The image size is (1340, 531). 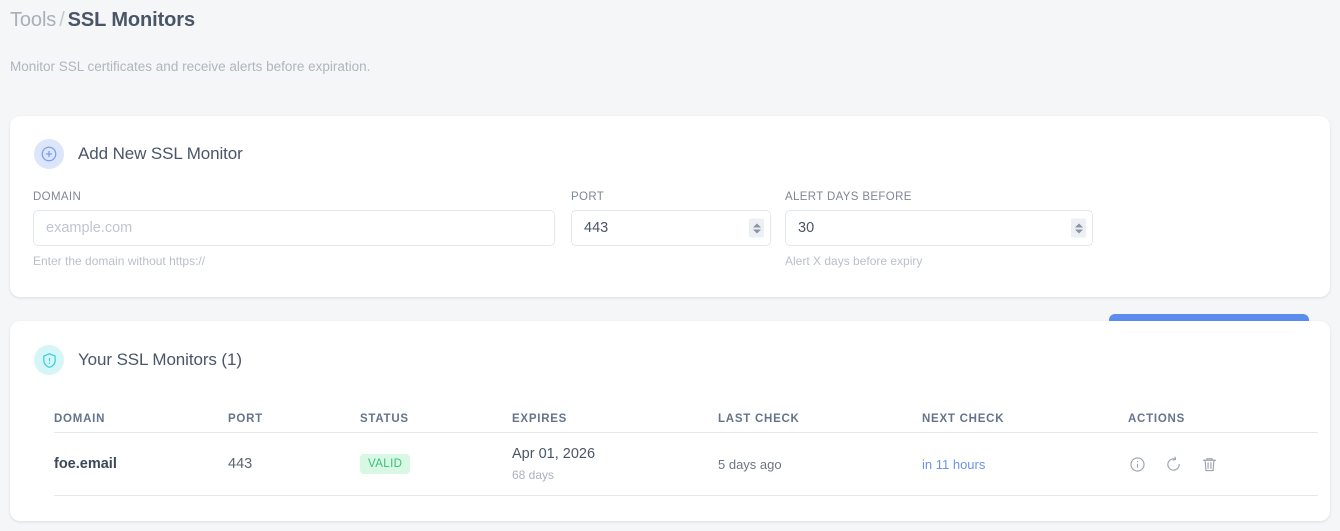 I want to click on breadcrumb: Tools / SSL Monitors, so click(x=102, y=20).